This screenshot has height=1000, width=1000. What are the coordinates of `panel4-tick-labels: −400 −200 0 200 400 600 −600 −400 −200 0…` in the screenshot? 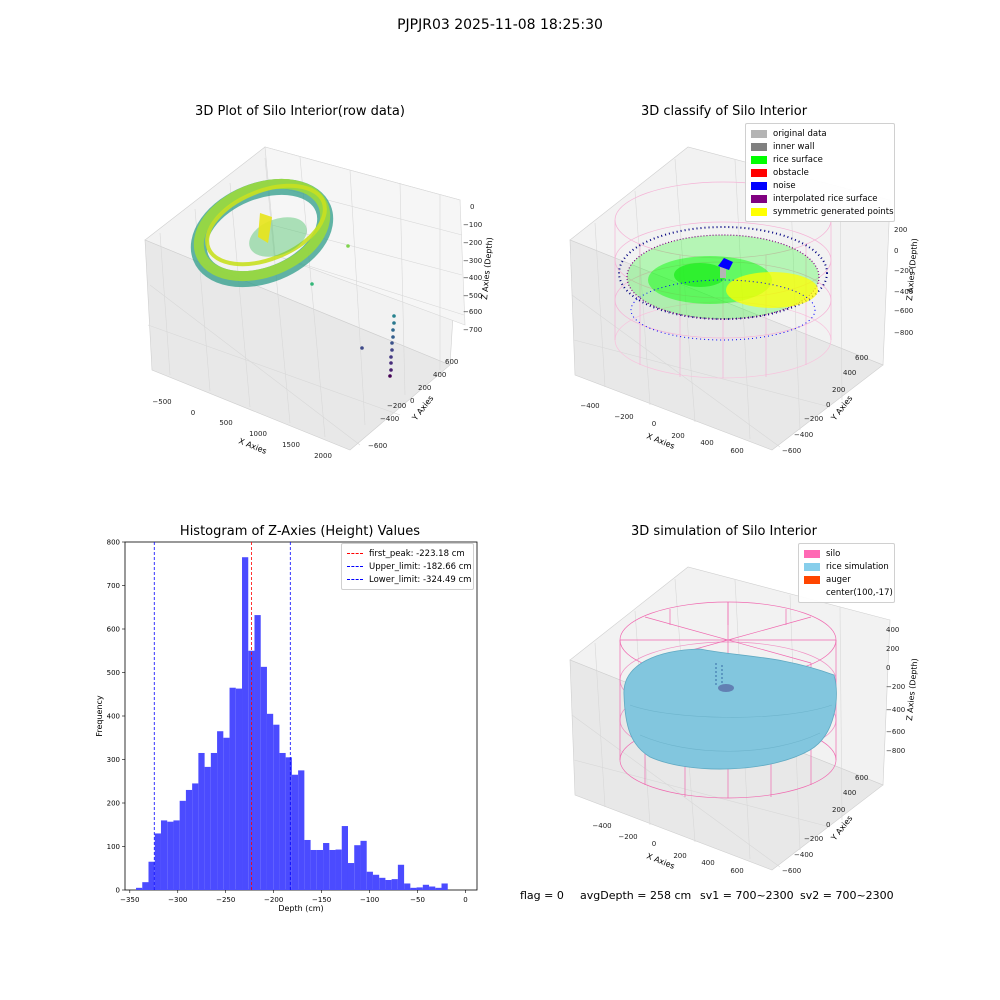 It's located at (748, 750).